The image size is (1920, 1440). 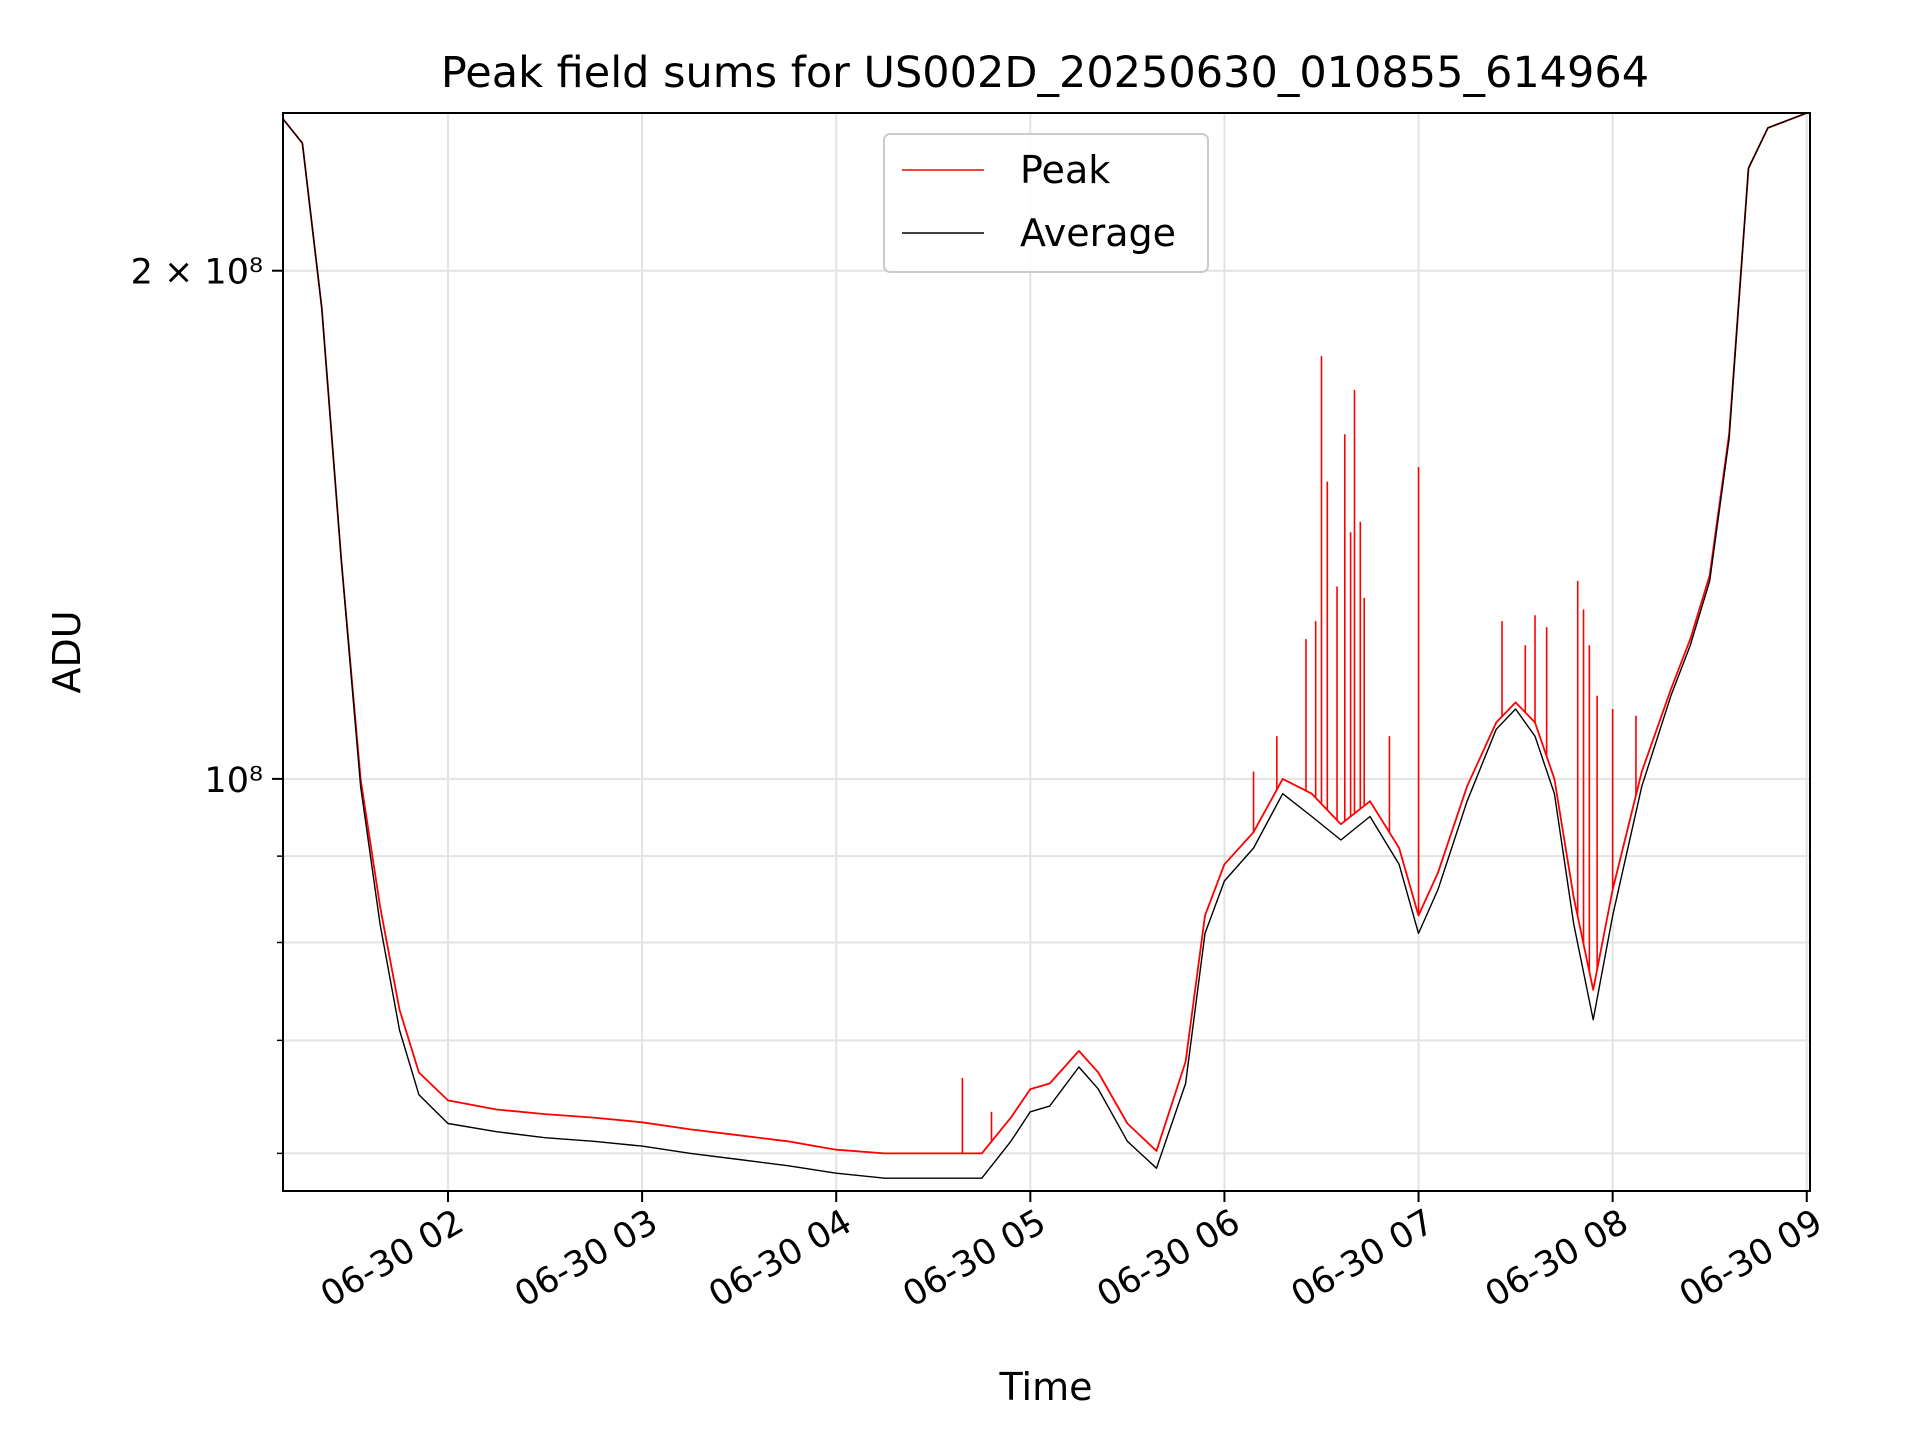 I want to click on legend: Peak Average, so click(x=1046, y=203).